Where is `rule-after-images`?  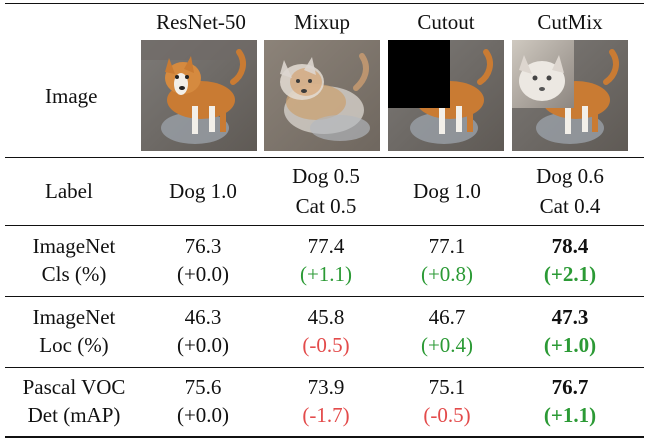 rule-after-images is located at coordinates (324, 157).